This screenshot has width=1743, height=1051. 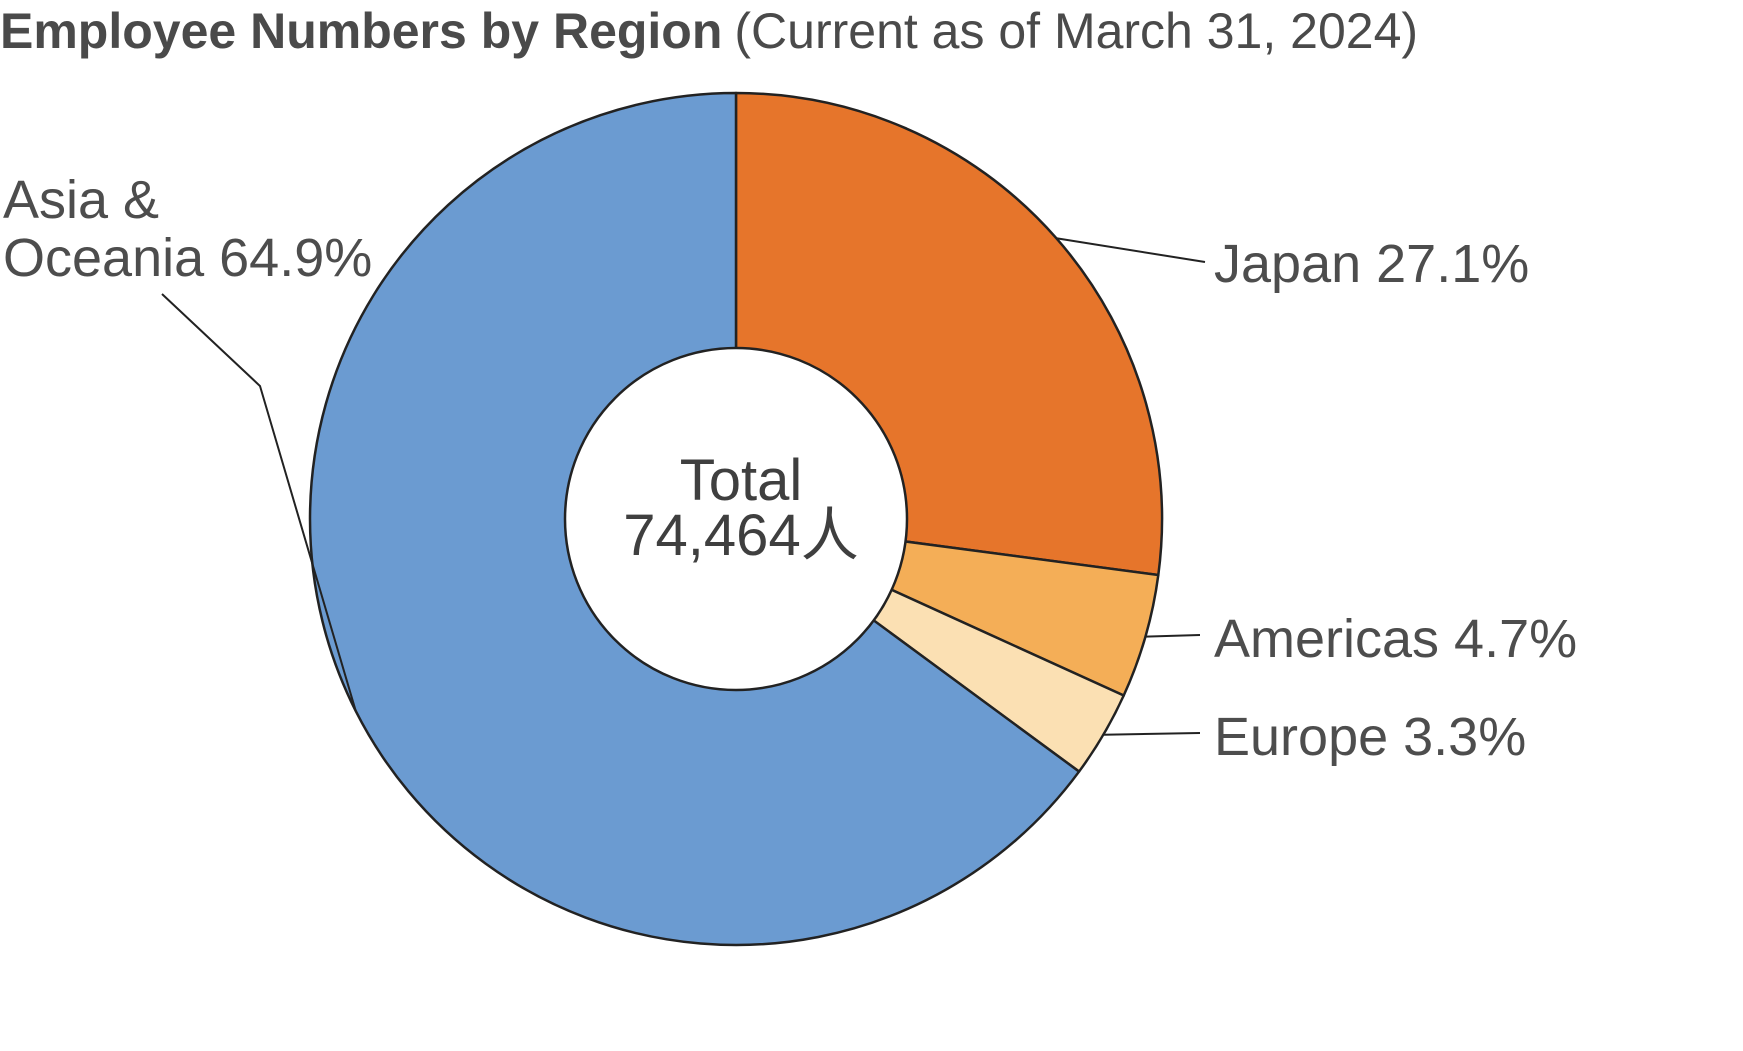 I want to click on center-total-label: Total, so click(x=741, y=480).